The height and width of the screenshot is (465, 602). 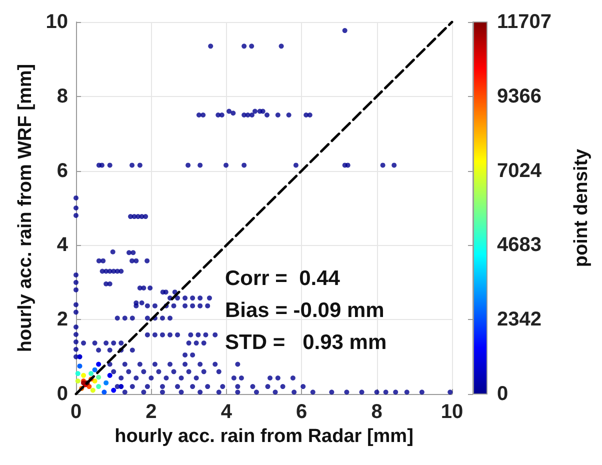 What do you see at coordinates (519, 319) in the screenshot?
I see `color-bar-label: 2342` at bounding box center [519, 319].